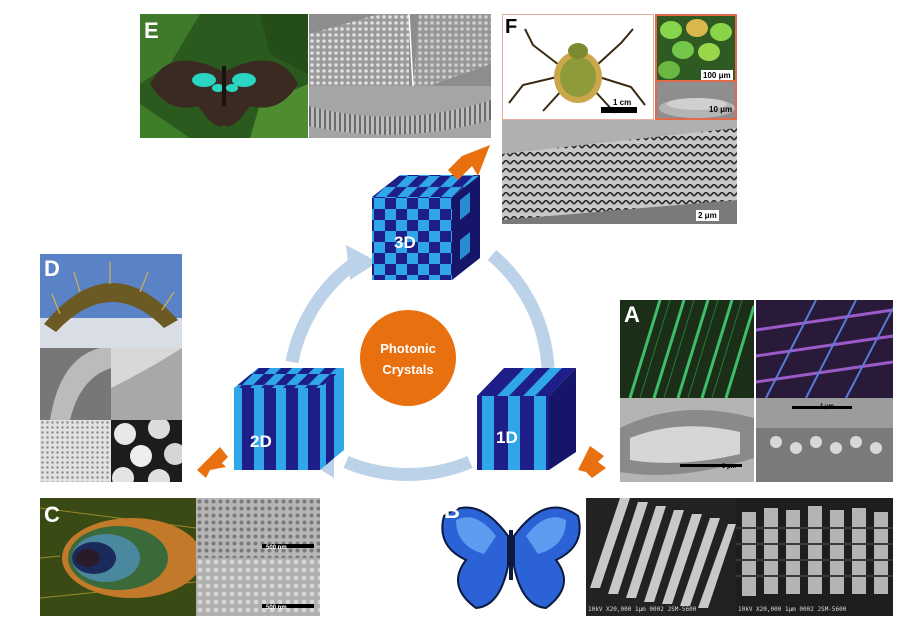 Image resolution: width=909 pixels, height=638 pixels. I want to click on cube-3d-label: 3D, so click(405, 242).